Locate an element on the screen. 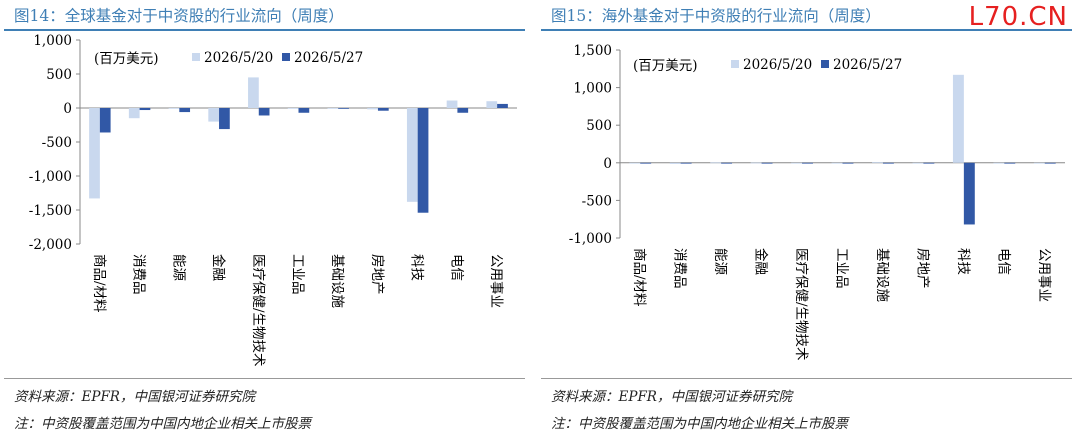 The image size is (1080, 443). right-bottom-rule is located at coordinates (806, 378).